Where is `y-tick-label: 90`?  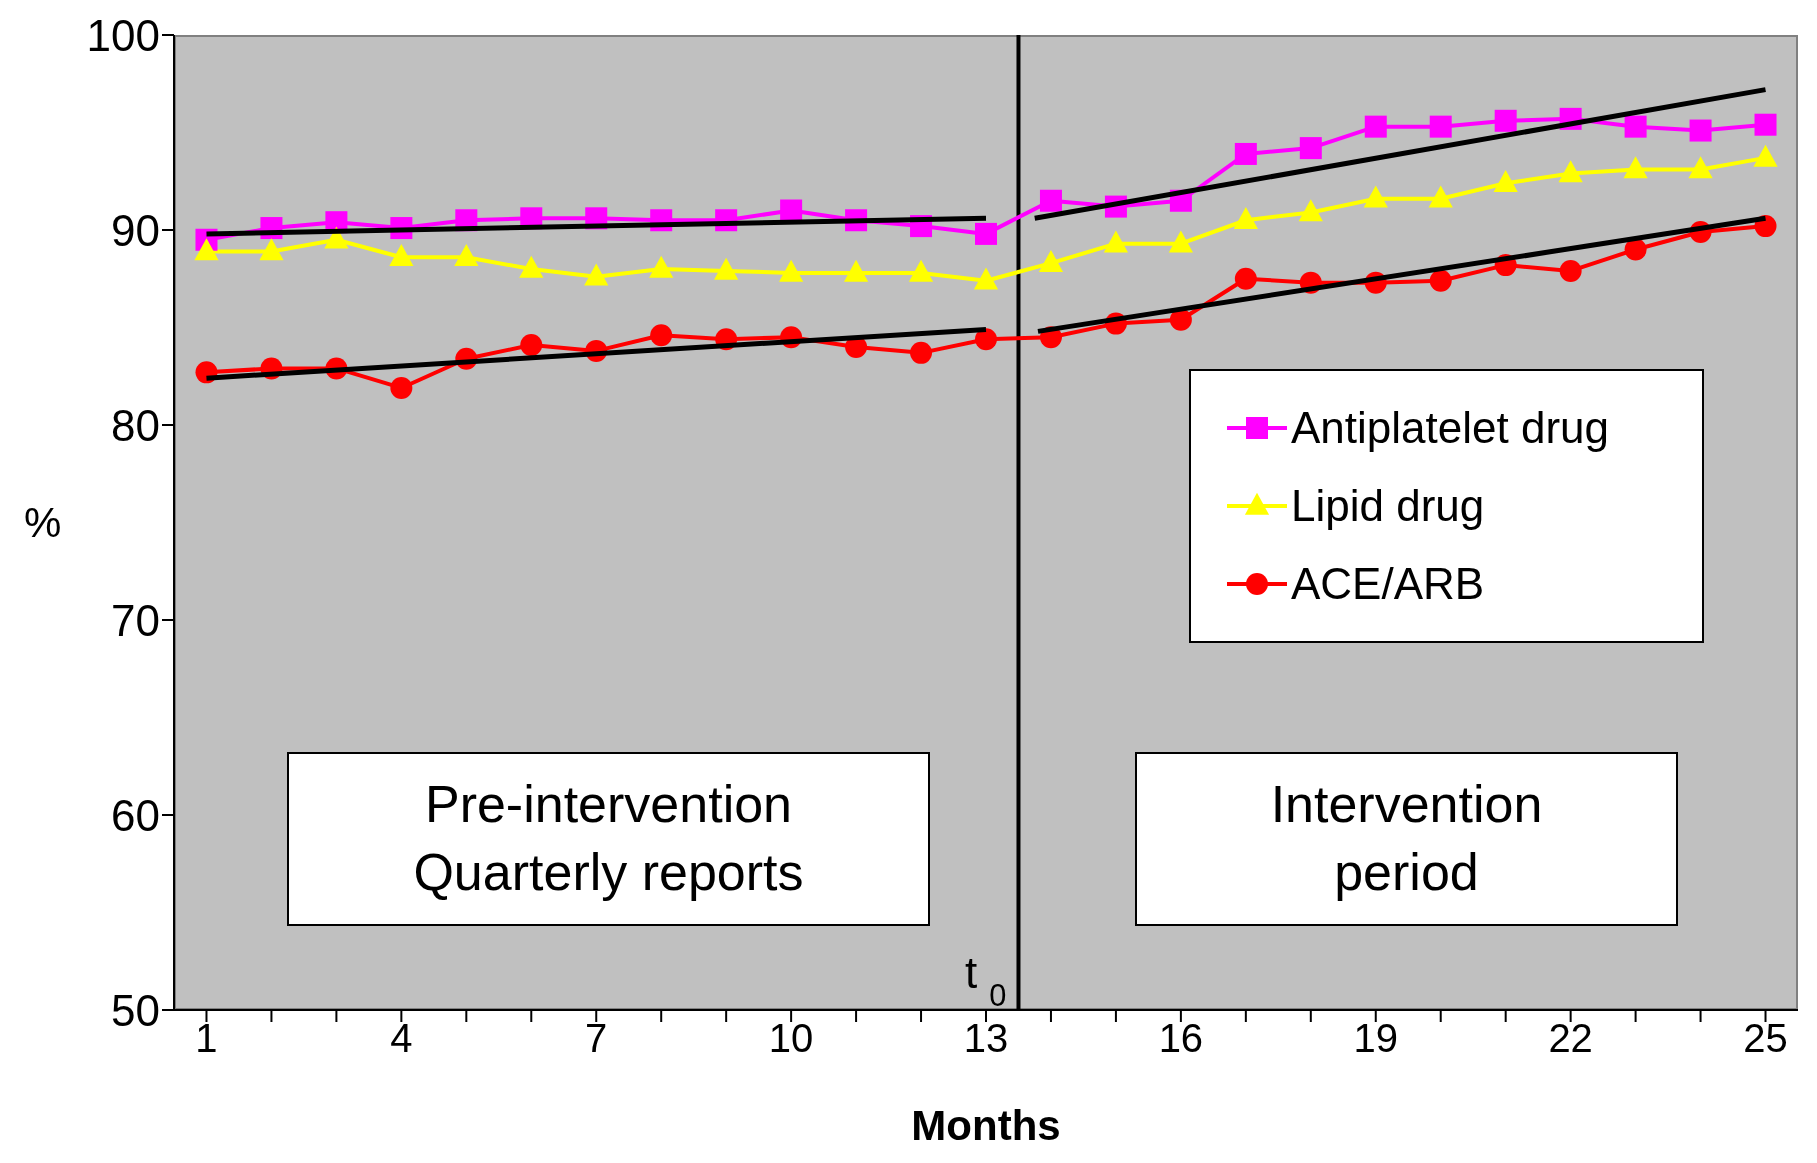
y-tick-label: 90 is located at coordinates (135, 230).